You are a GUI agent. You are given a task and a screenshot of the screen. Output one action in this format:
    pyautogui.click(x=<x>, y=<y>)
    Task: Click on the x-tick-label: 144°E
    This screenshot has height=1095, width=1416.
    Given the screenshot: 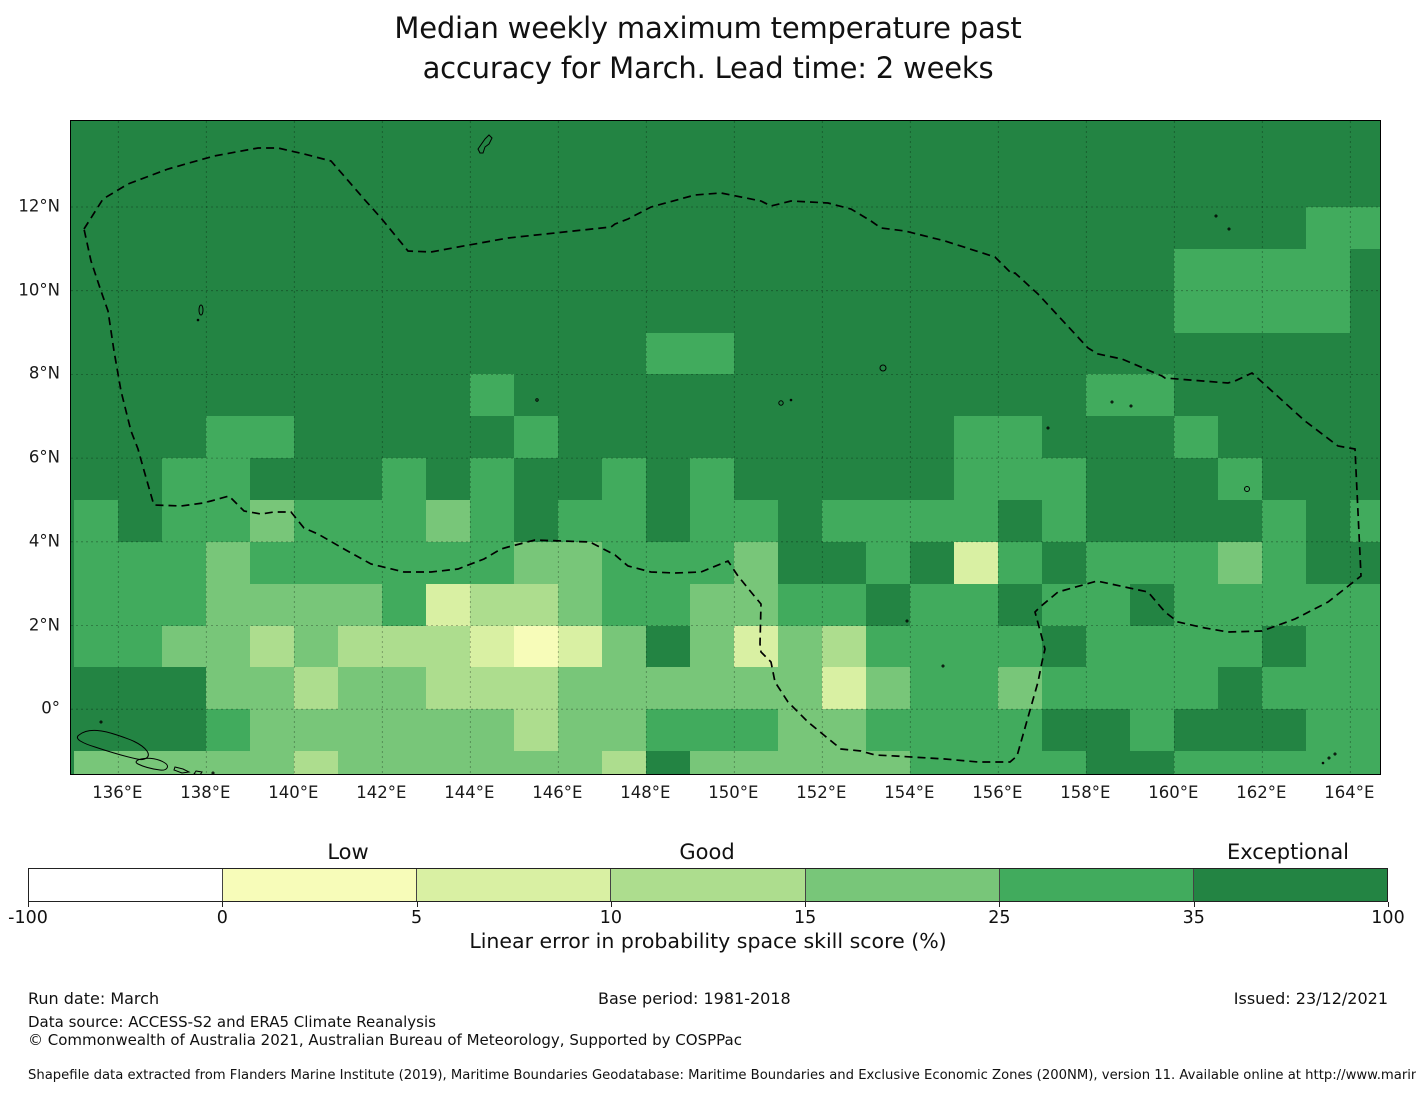 What is the action you would take?
    pyautogui.click(x=469, y=792)
    